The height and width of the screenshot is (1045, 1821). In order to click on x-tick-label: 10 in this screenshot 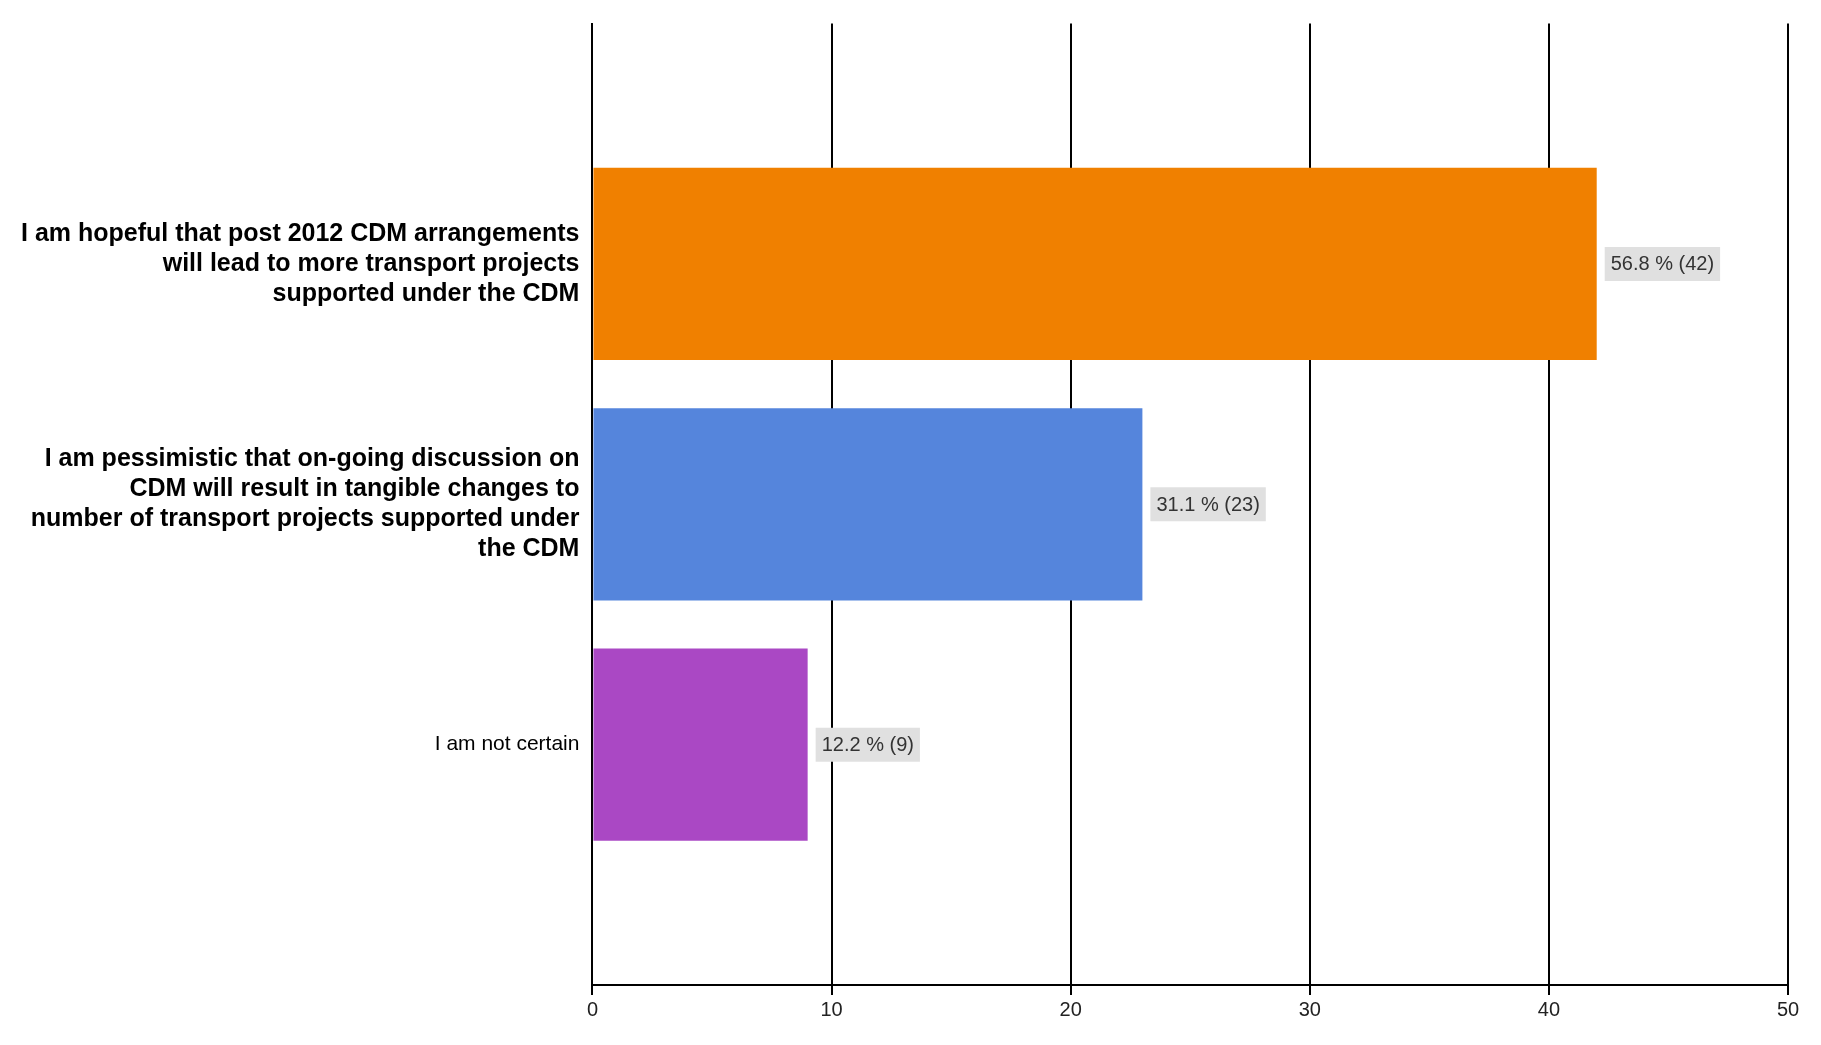, I will do `click(831, 1008)`.